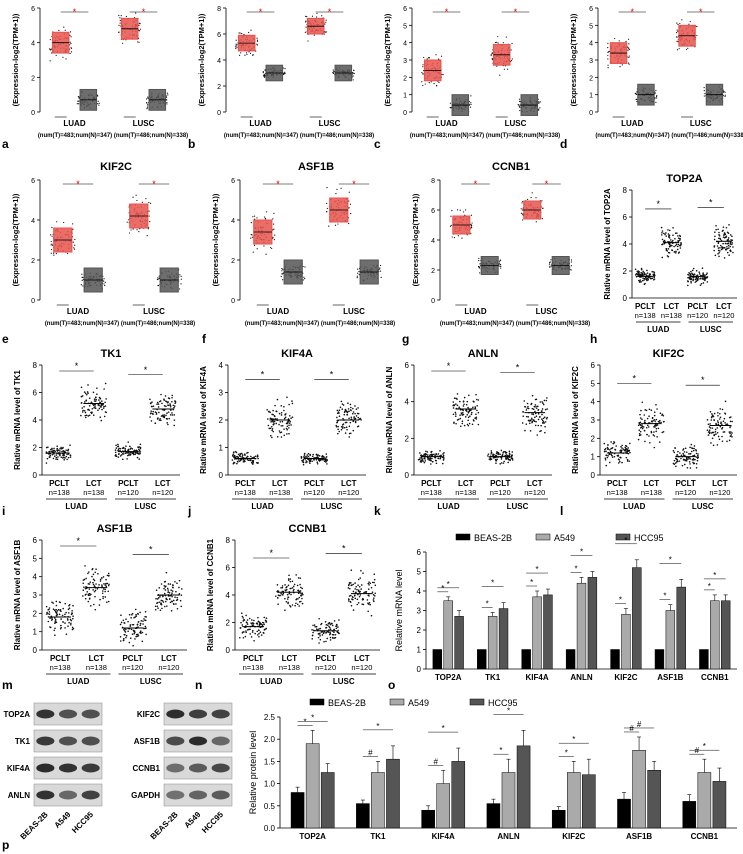  I want to click on x-category-label: LCT, so click(362, 658).